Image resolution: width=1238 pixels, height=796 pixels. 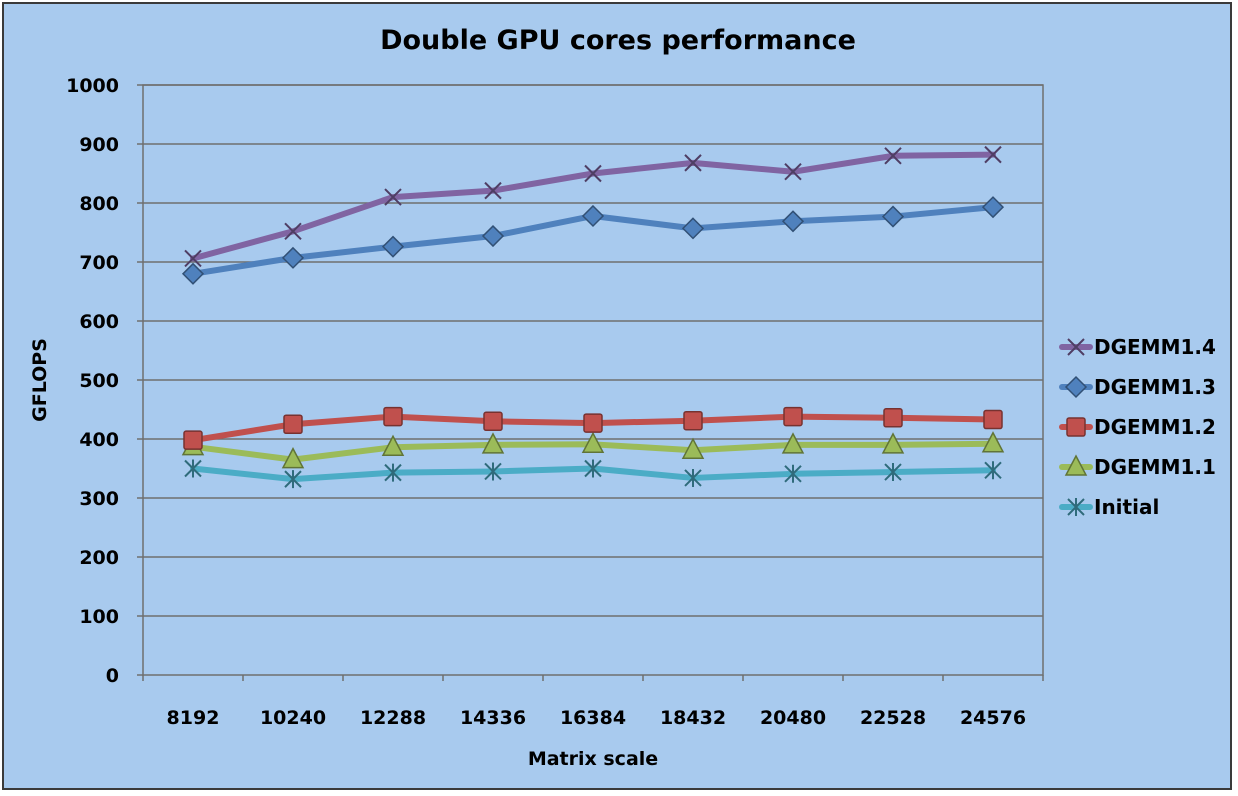 I want to click on y-tick-label: 600, so click(x=99, y=322).